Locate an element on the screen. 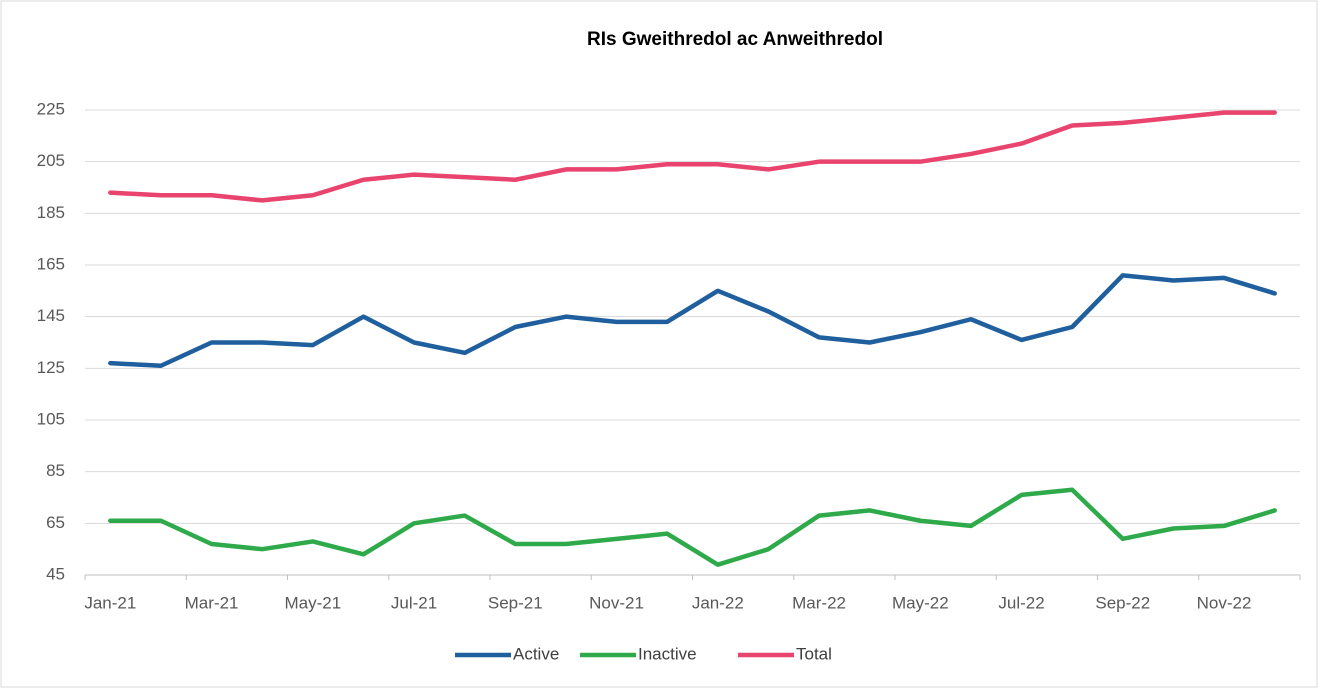 Image resolution: width=1318 pixels, height=688 pixels. x-tick-label: Nov-21 is located at coordinates (616, 602).